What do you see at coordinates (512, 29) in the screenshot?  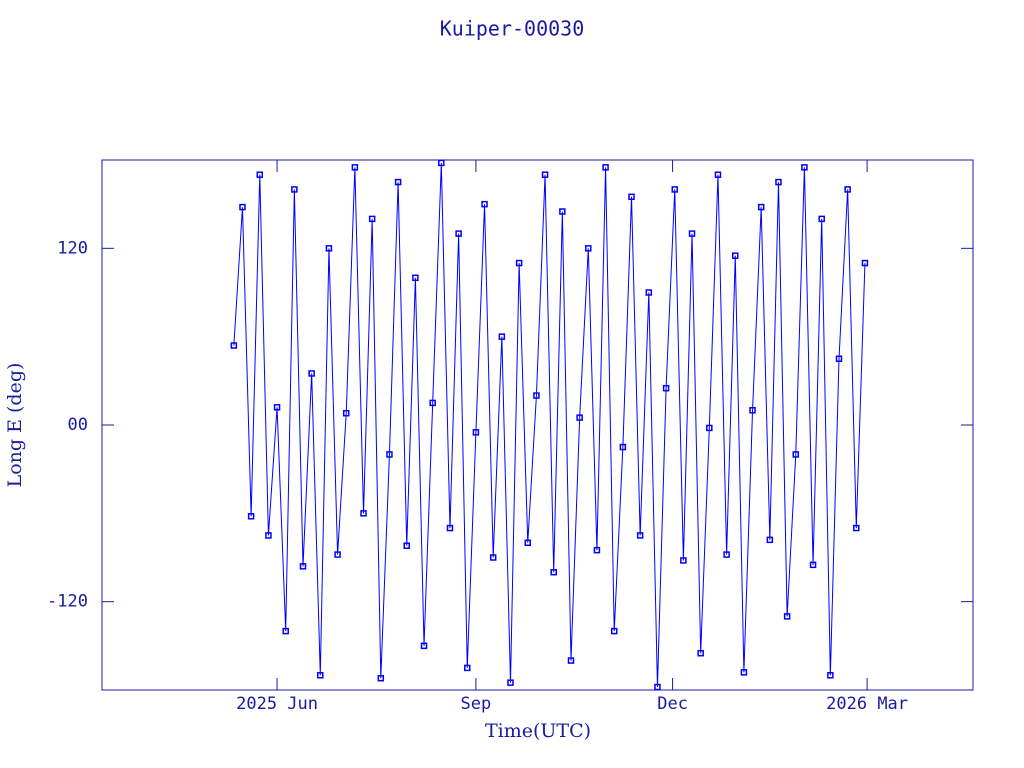 I see `chart-title: Kuiper-00030` at bounding box center [512, 29].